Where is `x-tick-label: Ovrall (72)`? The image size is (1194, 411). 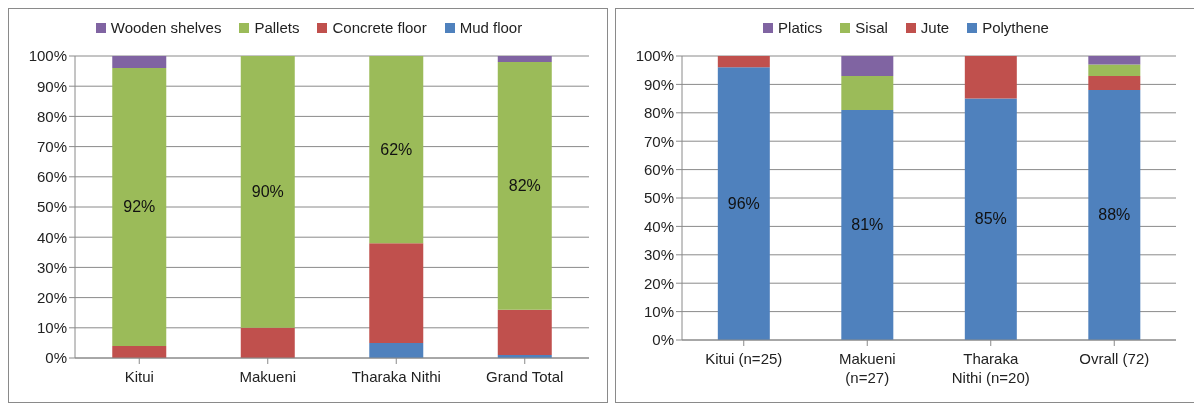
x-tick-label: Ovrall (72) is located at coordinates (1114, 358).